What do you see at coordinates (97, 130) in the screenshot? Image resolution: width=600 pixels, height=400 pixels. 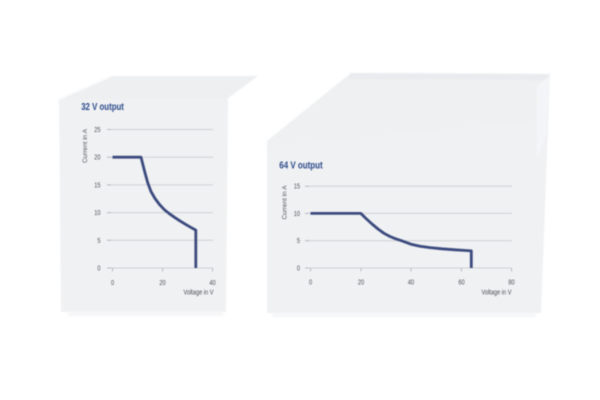 I see `svg-text: 25` at bounding box center [97, 130].